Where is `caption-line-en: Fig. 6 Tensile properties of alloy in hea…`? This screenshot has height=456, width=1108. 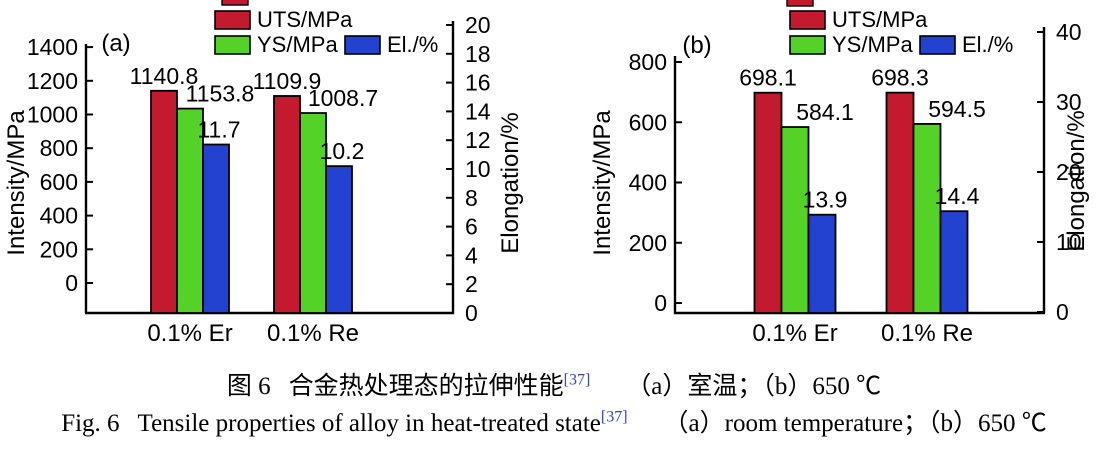 caption-line-en: Fig. 6 Tensile properties of alloy in hea… is located at coordinates (554, 423).